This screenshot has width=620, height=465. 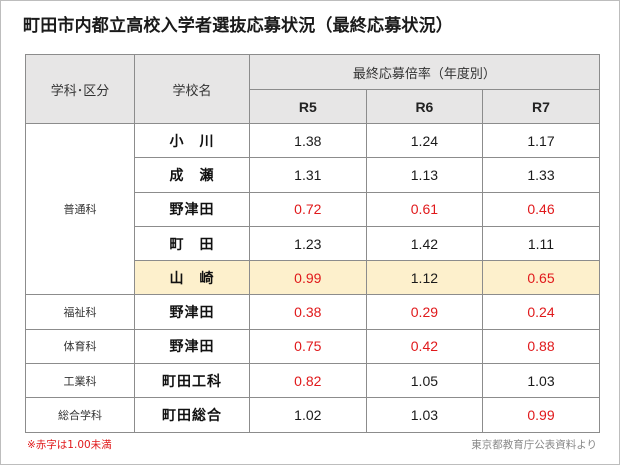 I want to click on table-row: 体育科 野津田 0.75 0.42 0.88, so click(x=312, y=346).